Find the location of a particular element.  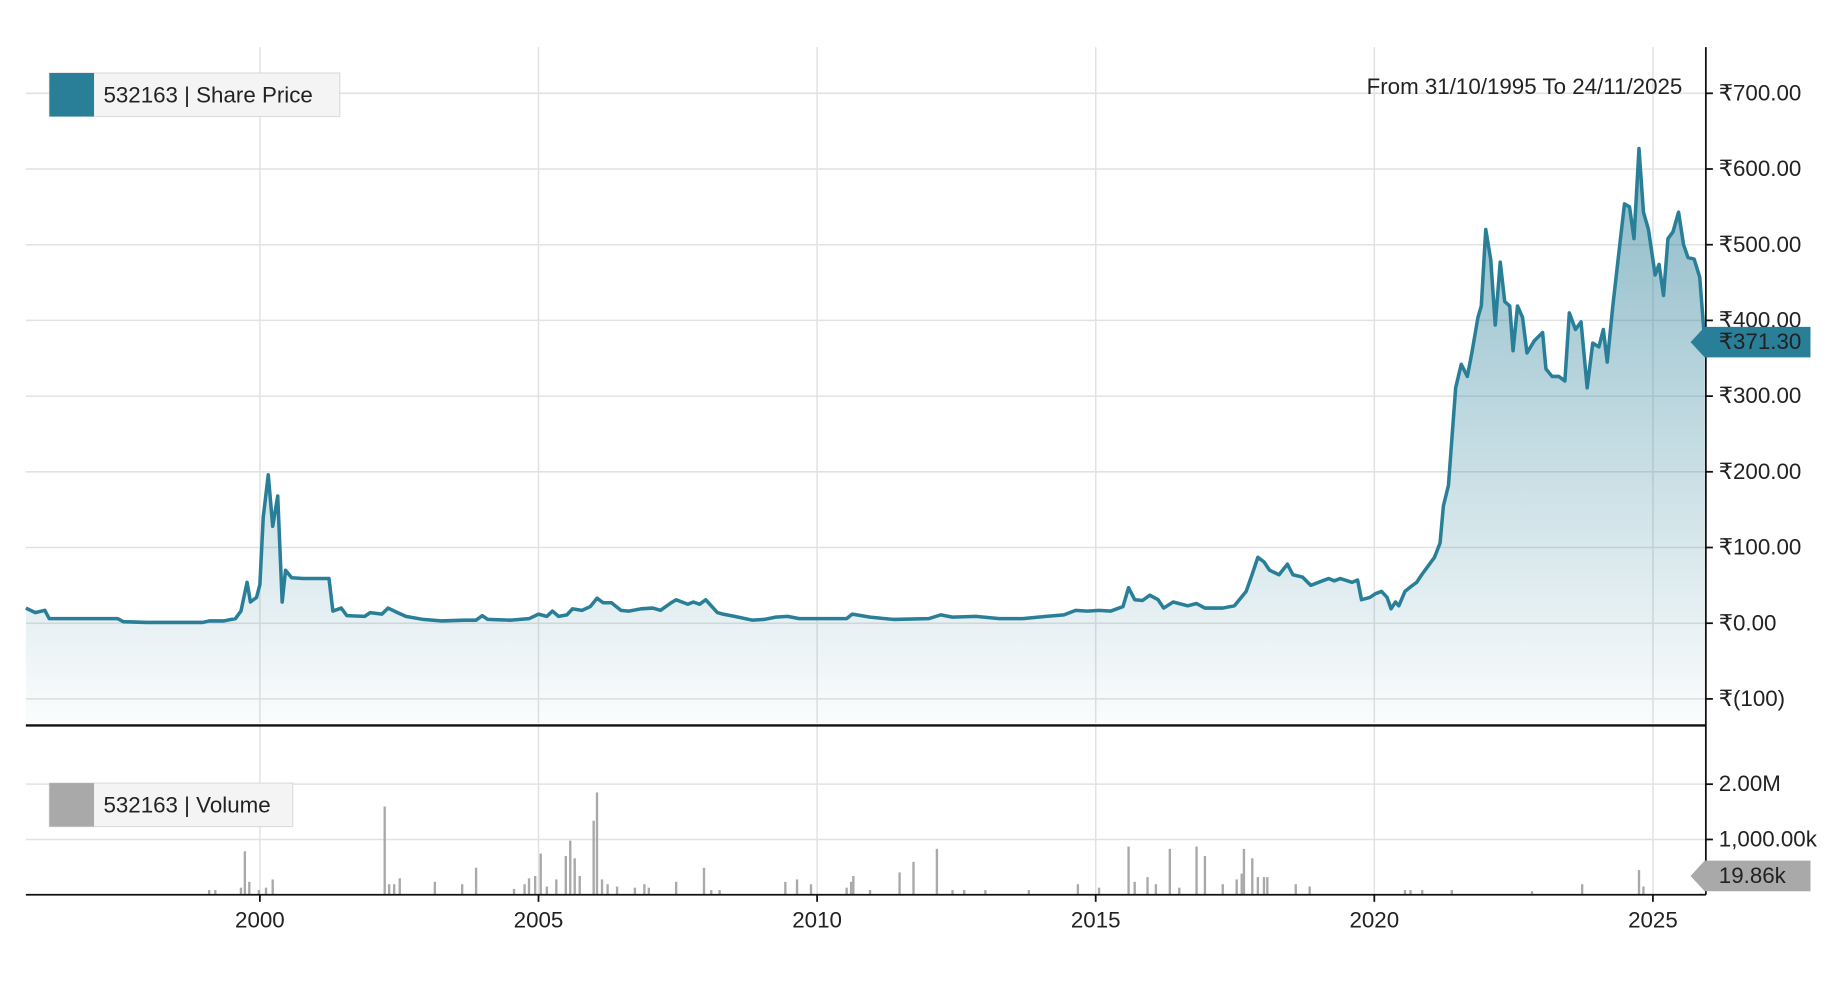

x-tick-label: 2005 is located at coordinates (539, 920).